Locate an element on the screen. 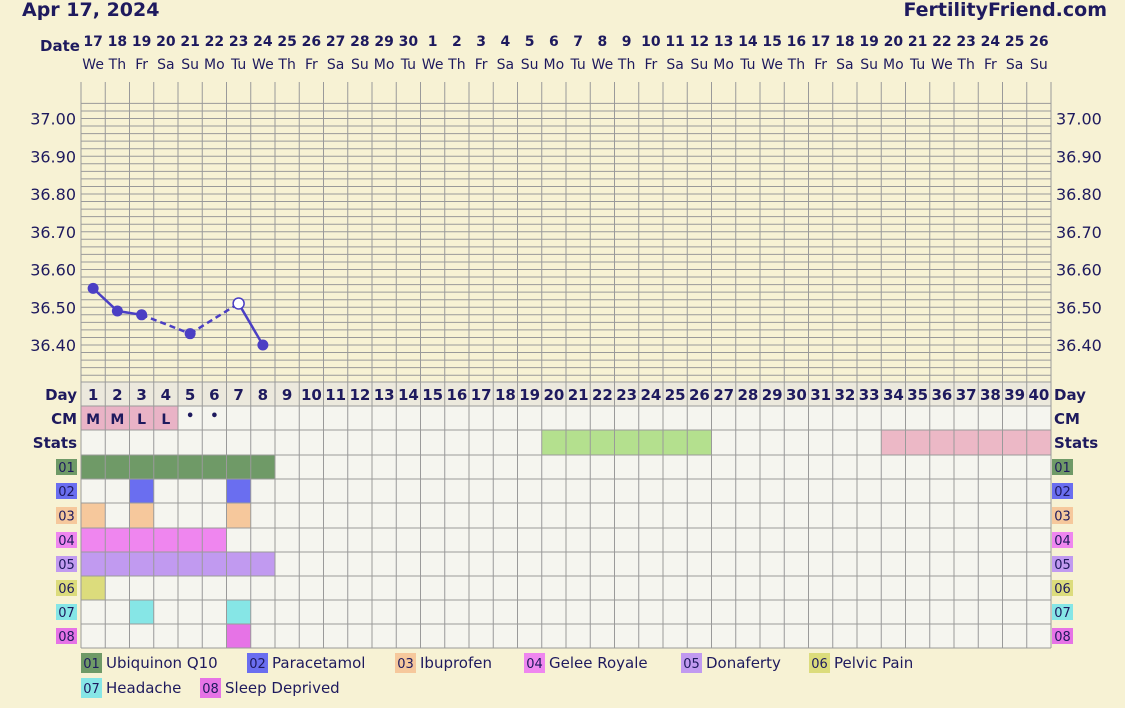 Image resolution: width=1125 pixels, height=708 pixels. y-tick-label-right: 36.60 is located at coordinates (1079, 270).